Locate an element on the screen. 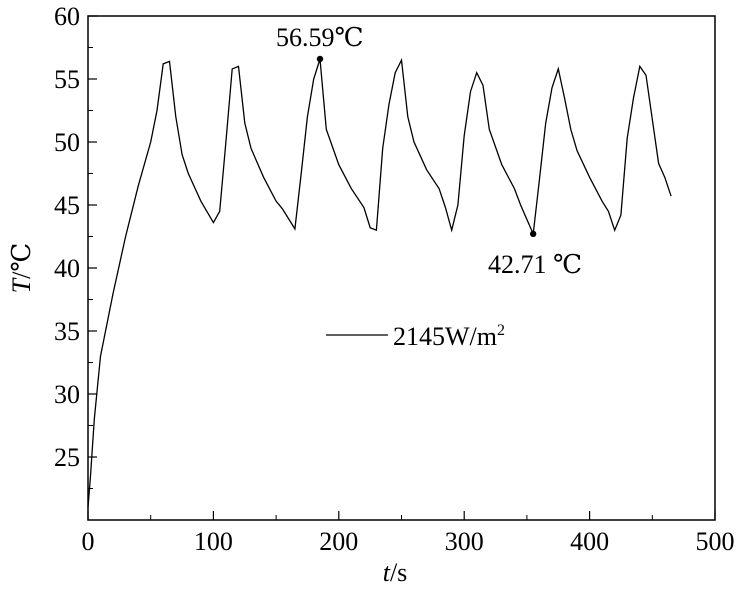  y-tick-label: 35 is located at coordinates (67, 331).